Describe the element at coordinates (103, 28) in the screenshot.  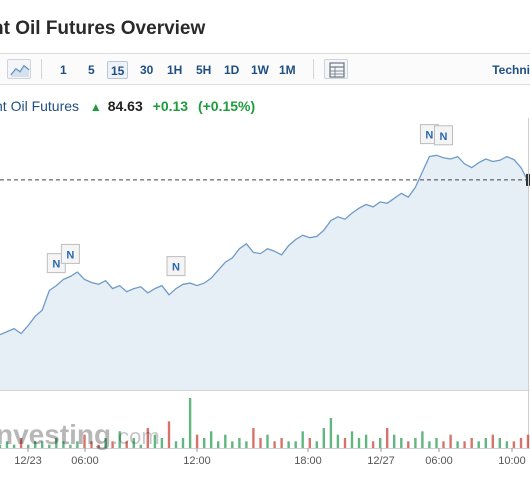
I see `page-title: nt Oil Futures Overview` at that location.